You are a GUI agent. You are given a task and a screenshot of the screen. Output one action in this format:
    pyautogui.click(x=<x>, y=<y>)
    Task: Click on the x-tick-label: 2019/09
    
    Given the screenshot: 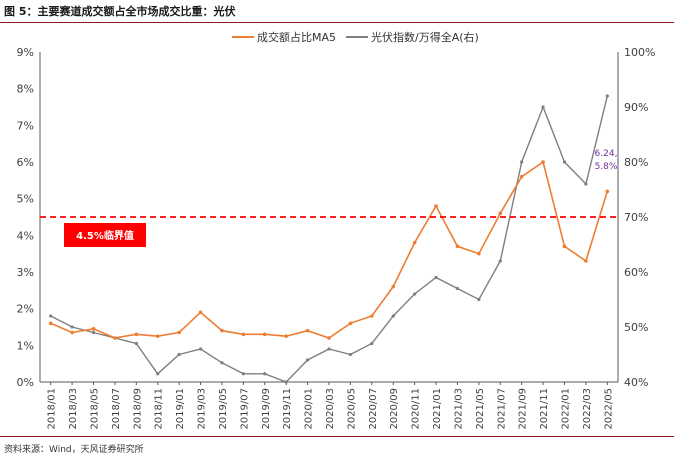 What is the action you would take?
    pyautogui.click(x=266, y=409)
    